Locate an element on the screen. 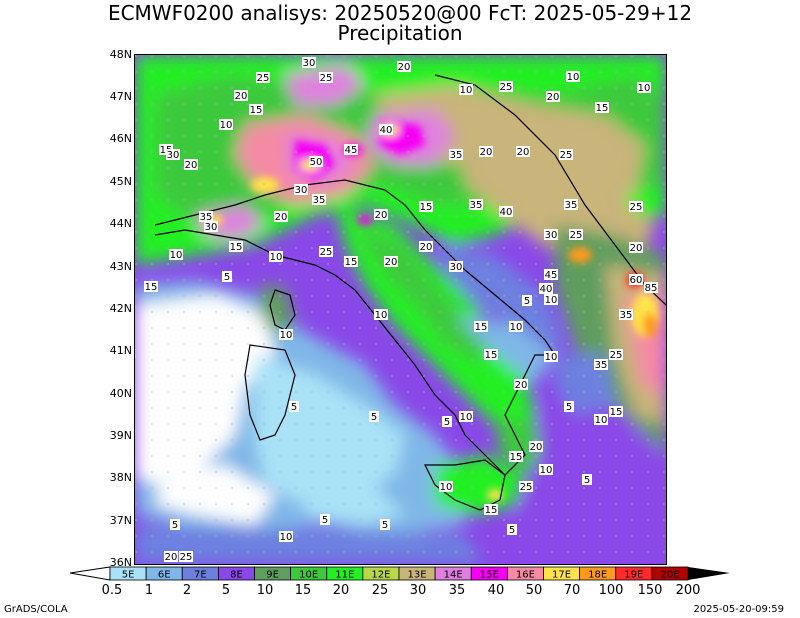  lat-tick: 47N is located at coordinates (120, 96).